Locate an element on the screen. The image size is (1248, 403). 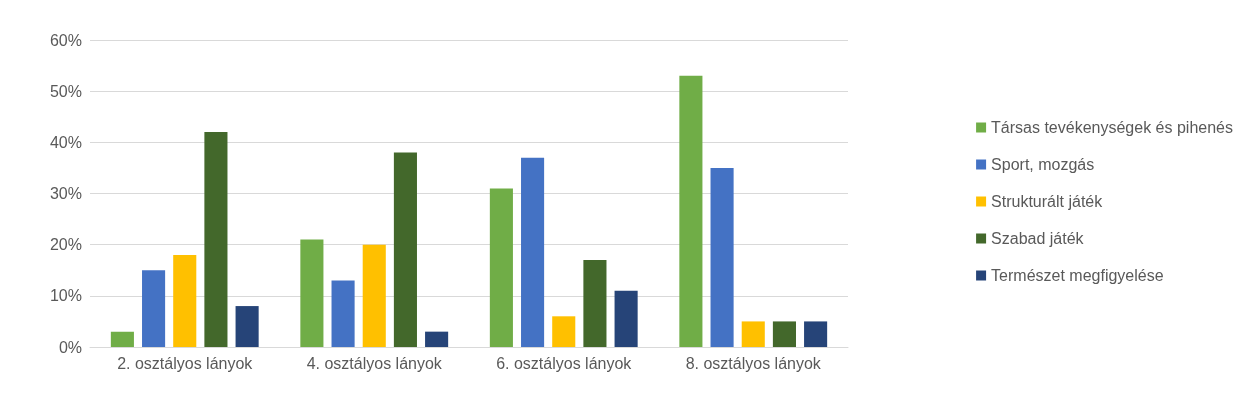
y-tick-label: 0% is located at coordinates (70, 347).